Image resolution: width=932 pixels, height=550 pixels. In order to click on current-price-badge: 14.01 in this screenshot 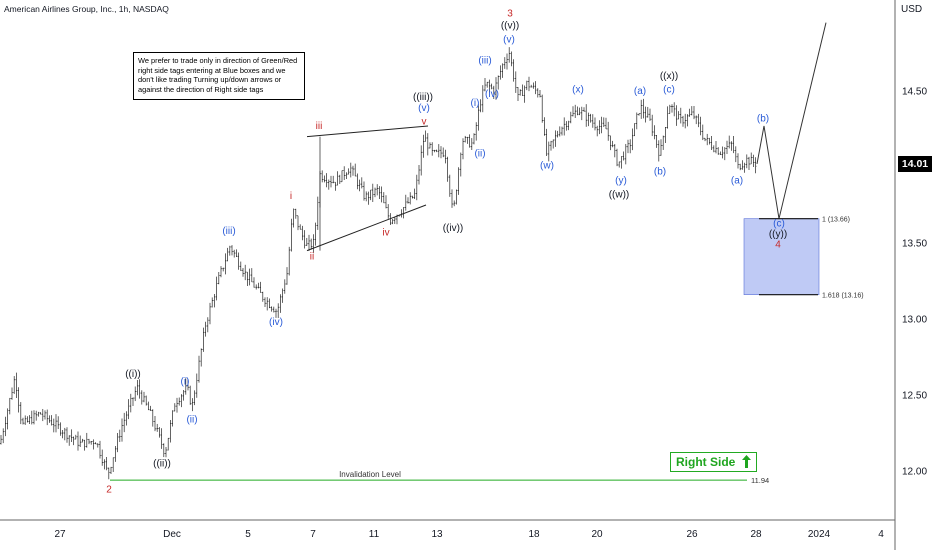, I will do `click(915, 164)`.